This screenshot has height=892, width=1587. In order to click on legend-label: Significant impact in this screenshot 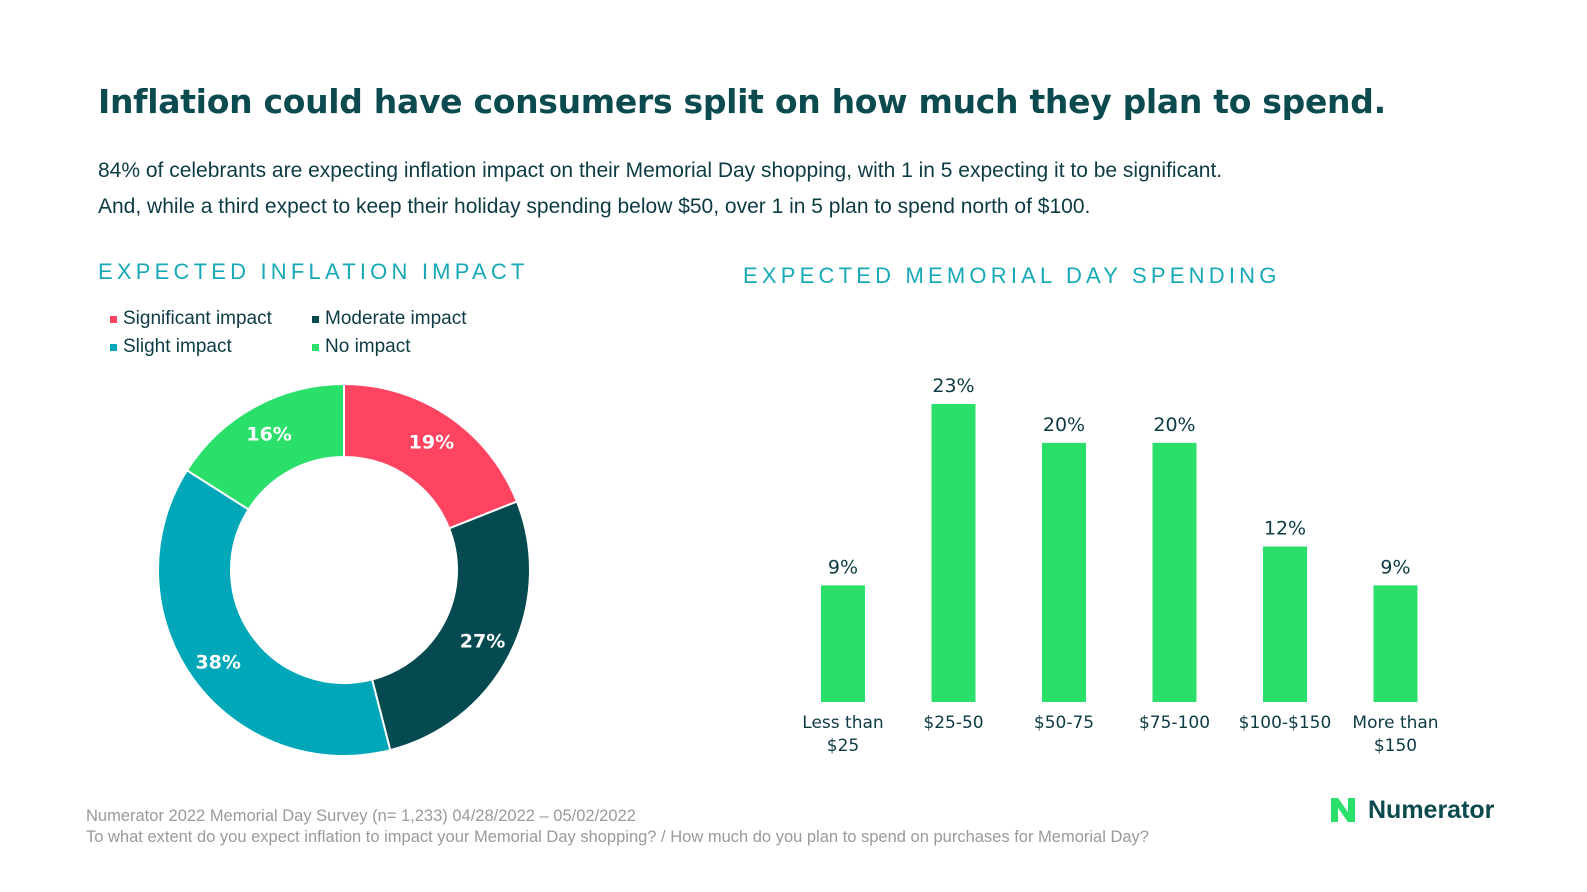, I will do `click(197, 318)`.